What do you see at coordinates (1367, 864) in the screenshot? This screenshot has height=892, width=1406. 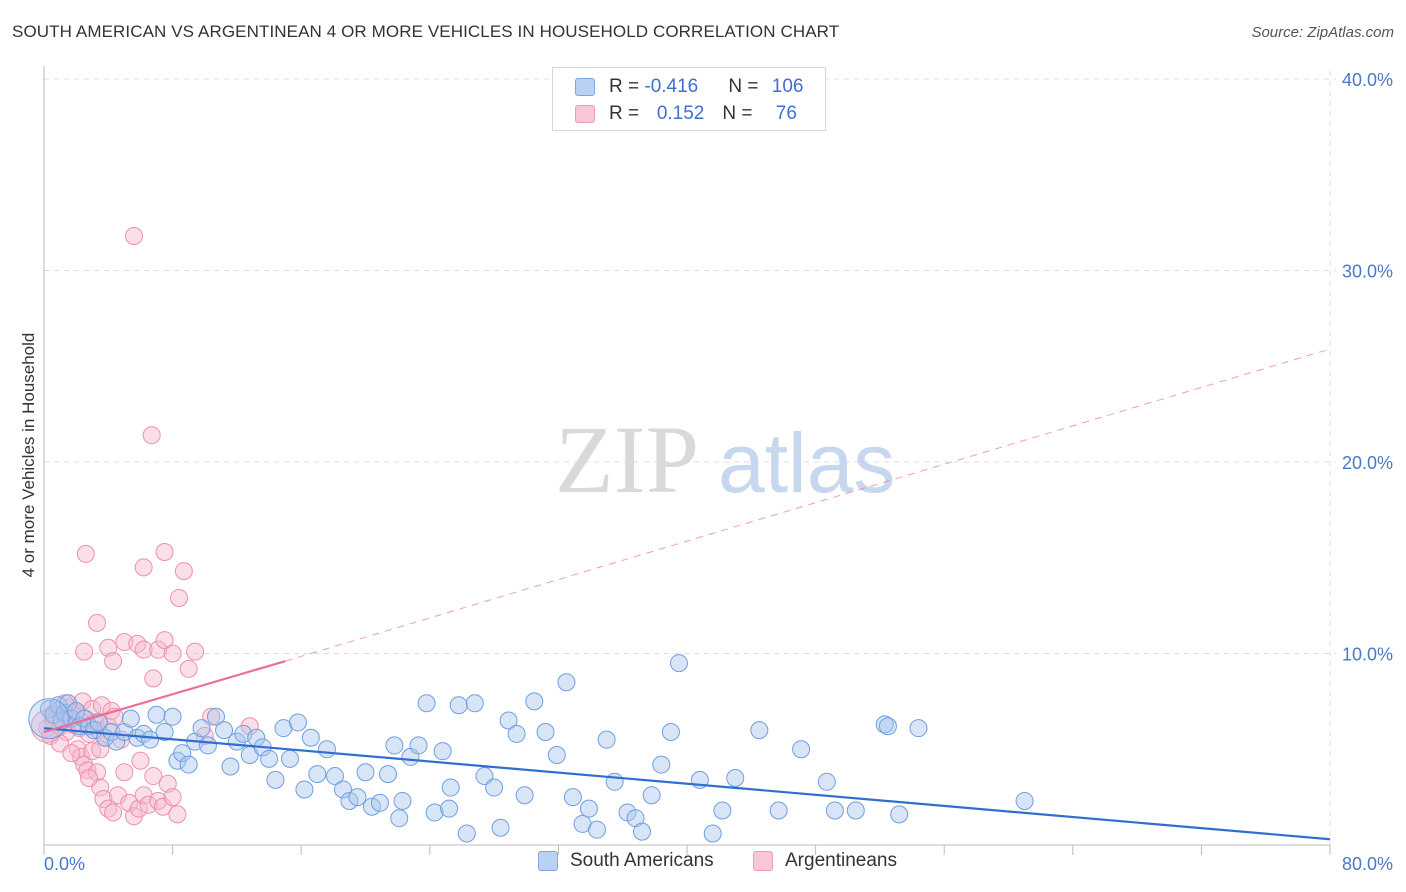 I see `x-tick-label-max: 80.0%` at bounding box center [1367, 864].